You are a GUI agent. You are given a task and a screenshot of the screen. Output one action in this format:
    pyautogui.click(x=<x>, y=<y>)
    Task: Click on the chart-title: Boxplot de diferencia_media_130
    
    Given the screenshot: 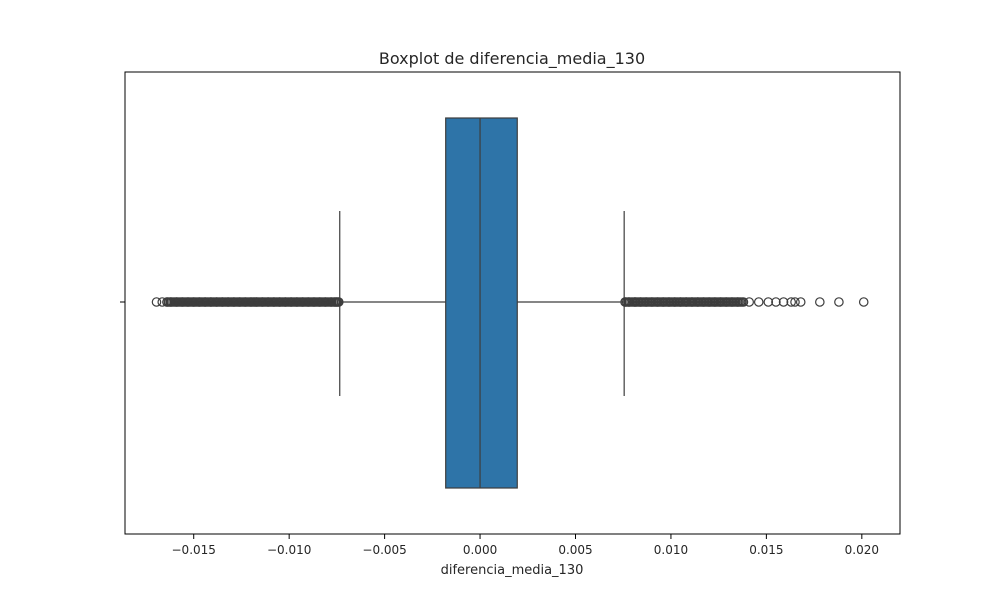 What is the action you would take?
    pyautogui.click(x=512, y=59)
    